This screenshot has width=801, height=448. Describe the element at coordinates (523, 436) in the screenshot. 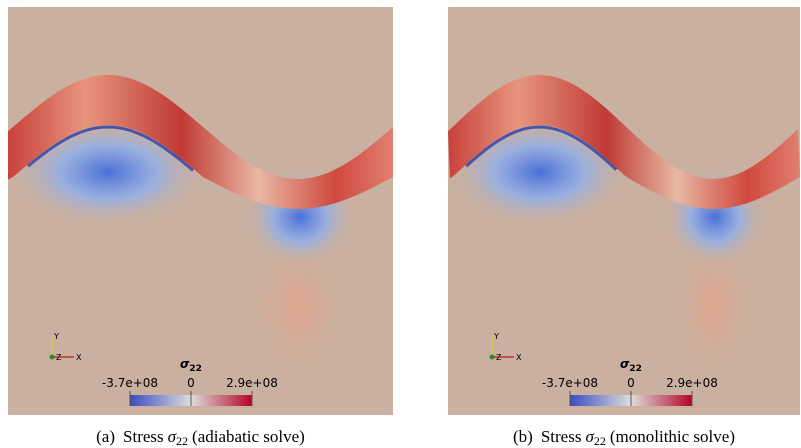

I see `caption-label: (b)` at that location.